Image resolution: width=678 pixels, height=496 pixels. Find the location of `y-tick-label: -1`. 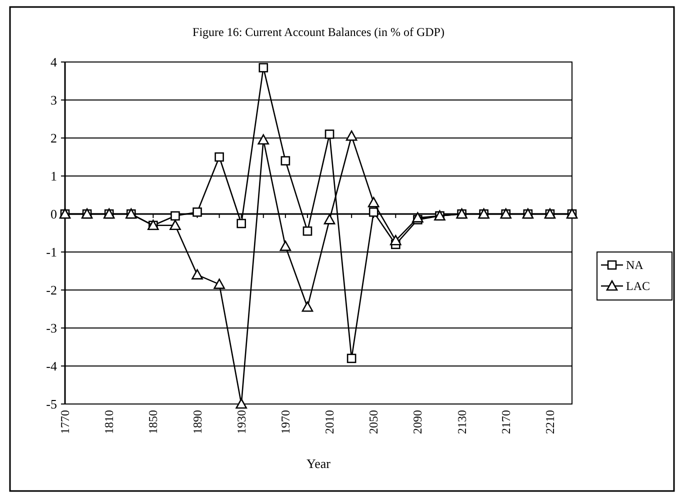

y-tick-label: -1 is located at coordinates (51, 252).